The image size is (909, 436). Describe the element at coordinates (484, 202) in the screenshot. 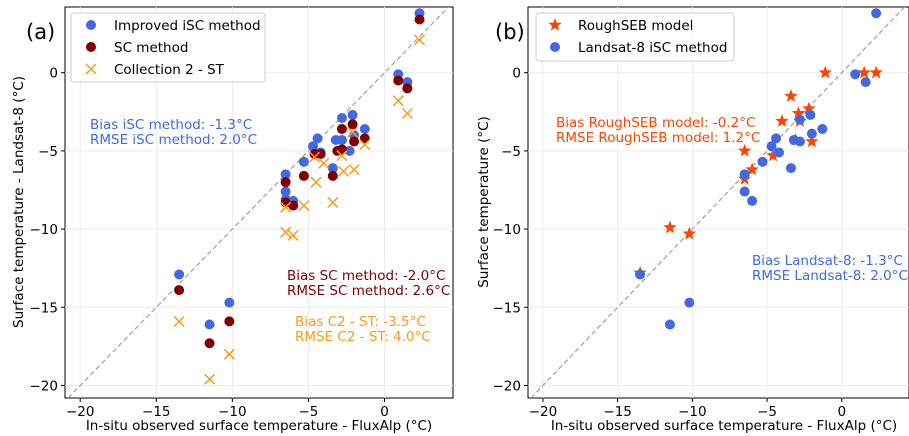

I see `y-axis-label-b: Surface temperature (°C)` at that location.